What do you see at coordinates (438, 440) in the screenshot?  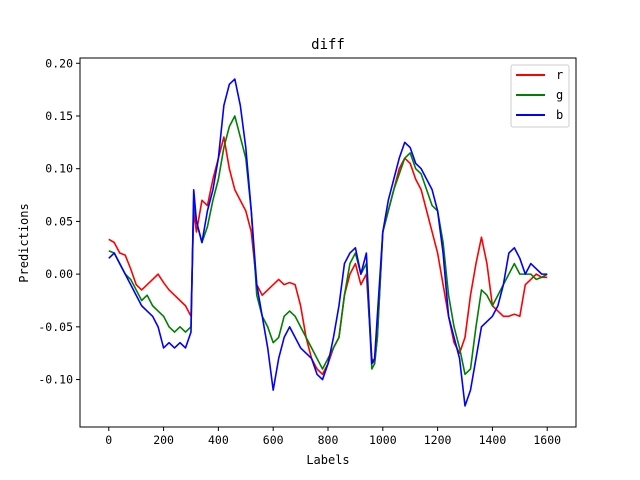 I see `x-tick-label: 1200` at bounding box center [438, 440].